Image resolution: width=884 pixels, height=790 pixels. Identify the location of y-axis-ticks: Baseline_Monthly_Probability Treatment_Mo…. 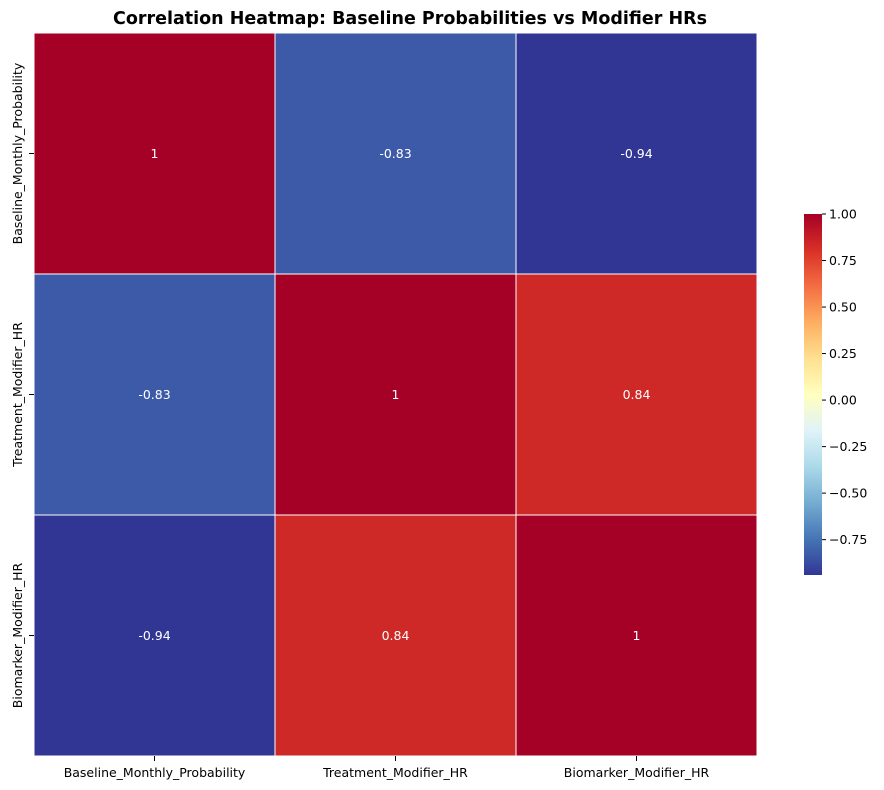
(22, 385).